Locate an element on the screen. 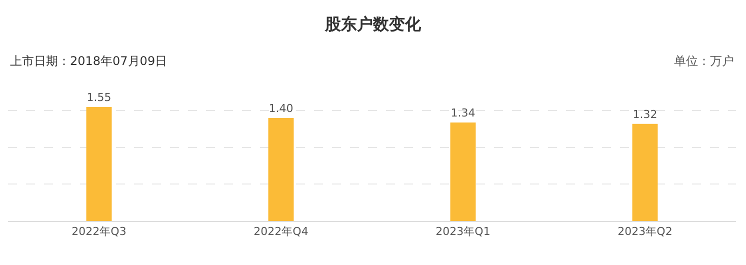 Image resolution: width=746 pixels, height=265 pixels. x-tick-label: 2022年Q3 is located at coordinates (99, 231).